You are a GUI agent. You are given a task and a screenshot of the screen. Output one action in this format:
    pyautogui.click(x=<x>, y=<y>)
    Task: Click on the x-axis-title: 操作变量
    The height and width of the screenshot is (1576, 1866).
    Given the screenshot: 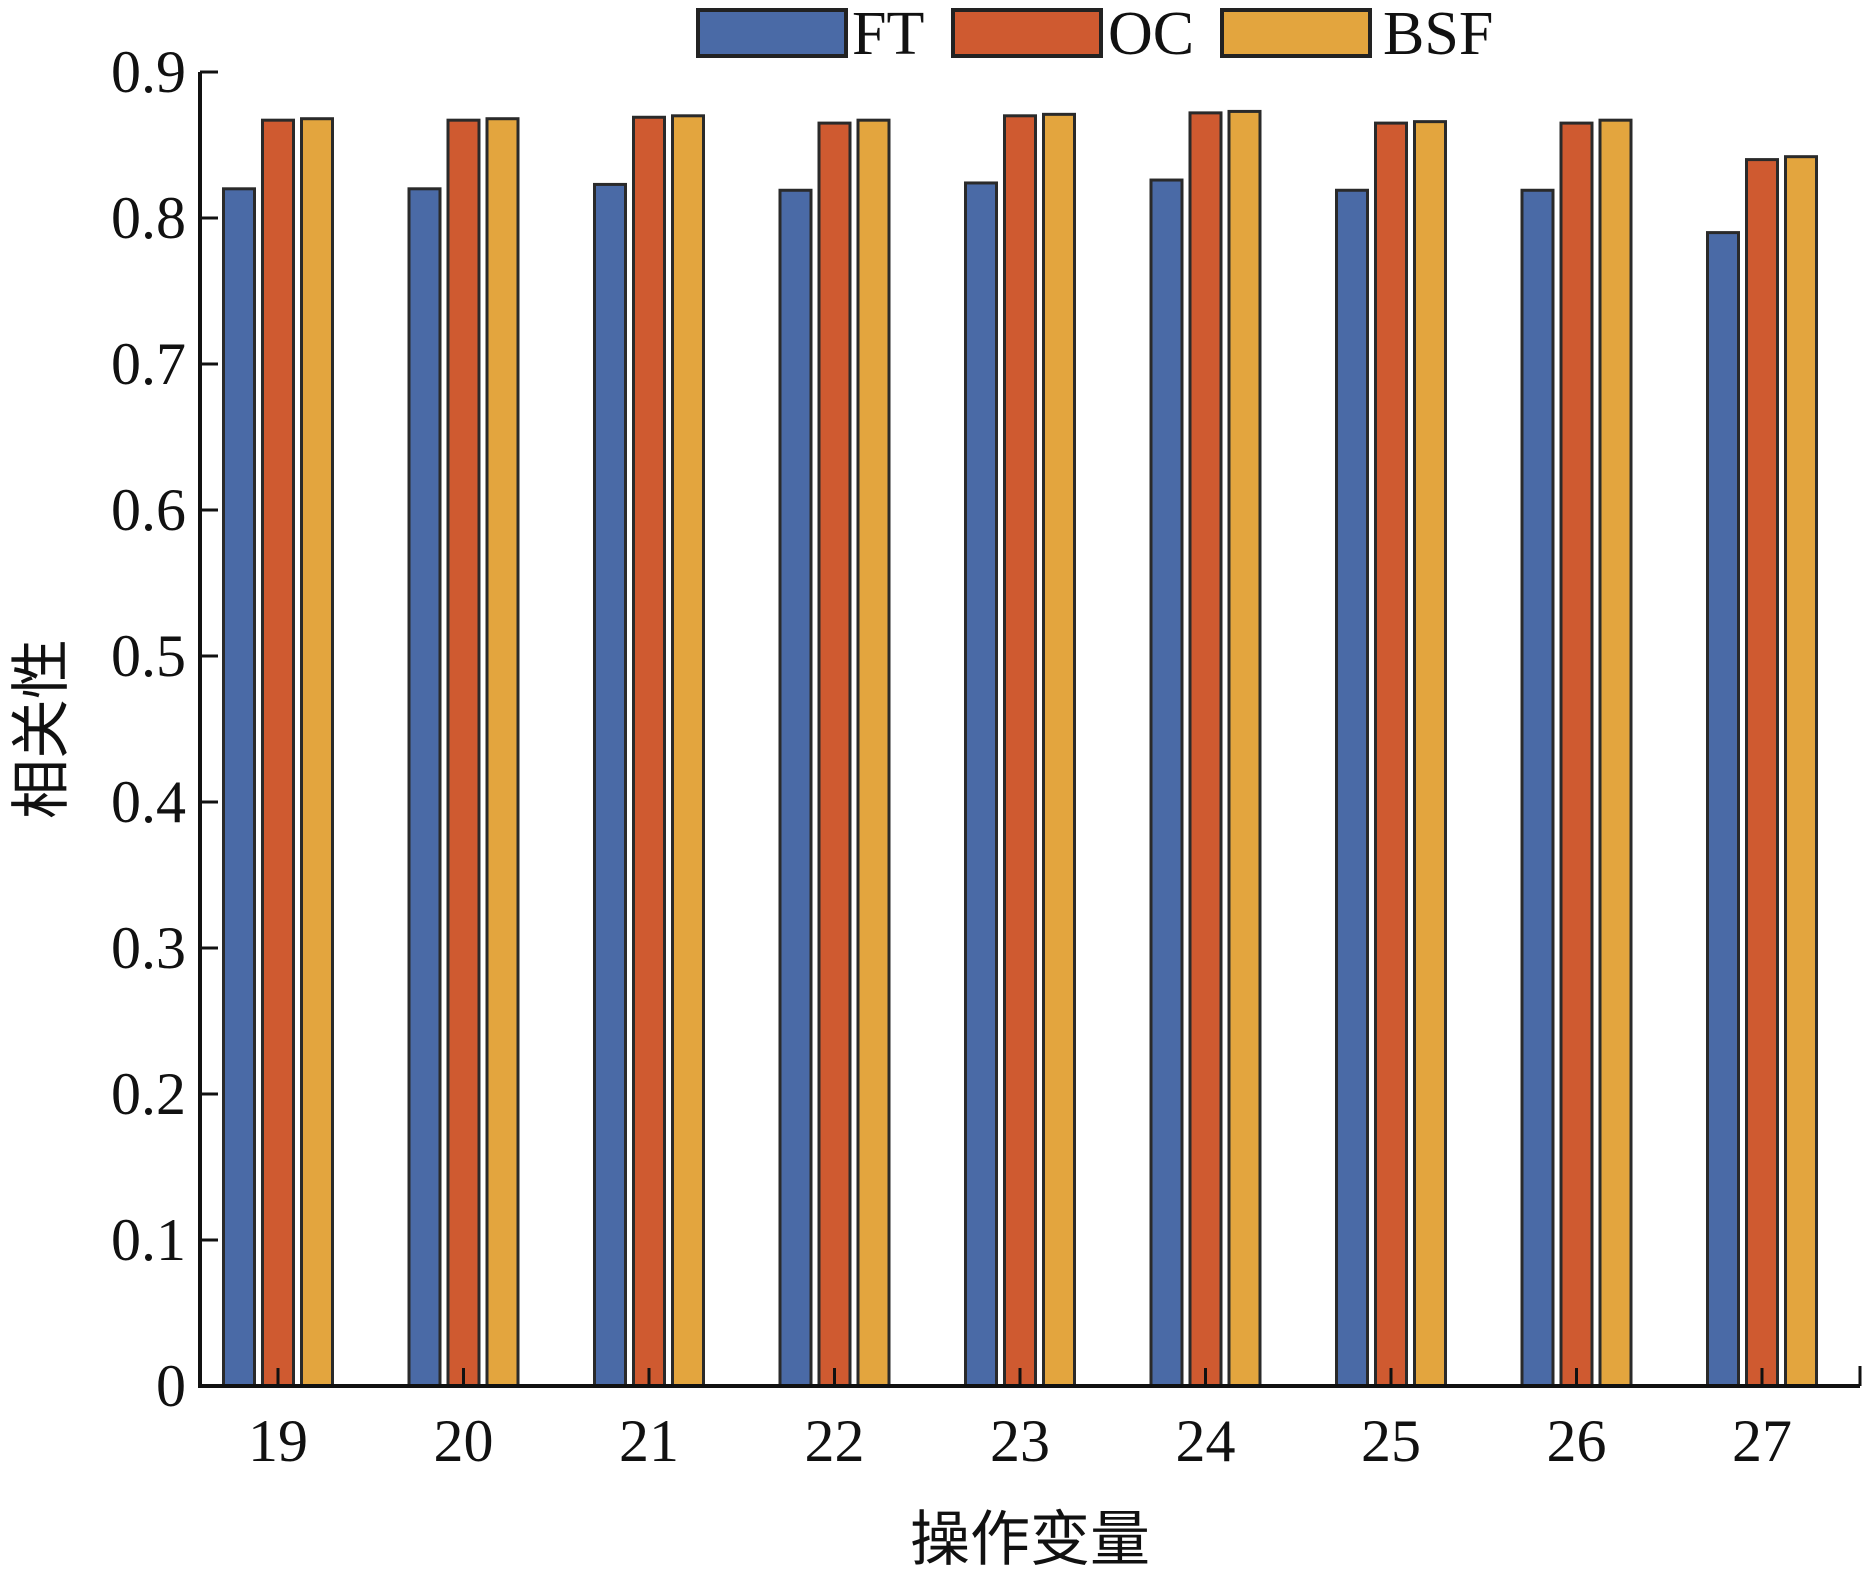 What is the action you would take?
    pyautogui.click(x=1030, y=1539)
    